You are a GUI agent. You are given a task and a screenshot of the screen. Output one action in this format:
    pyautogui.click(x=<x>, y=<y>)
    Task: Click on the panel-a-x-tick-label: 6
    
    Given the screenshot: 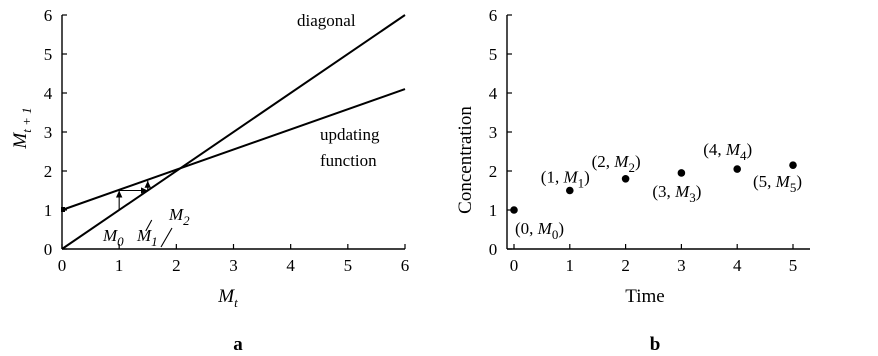 What is the action you would take?
    pyautogui.click(x=405, y=265)
    